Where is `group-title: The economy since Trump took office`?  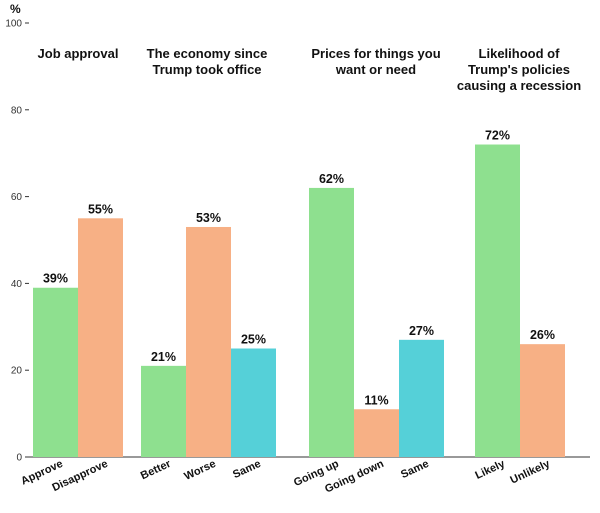
group-title: The economy since Trump took office is located at coordinates (207, 61).